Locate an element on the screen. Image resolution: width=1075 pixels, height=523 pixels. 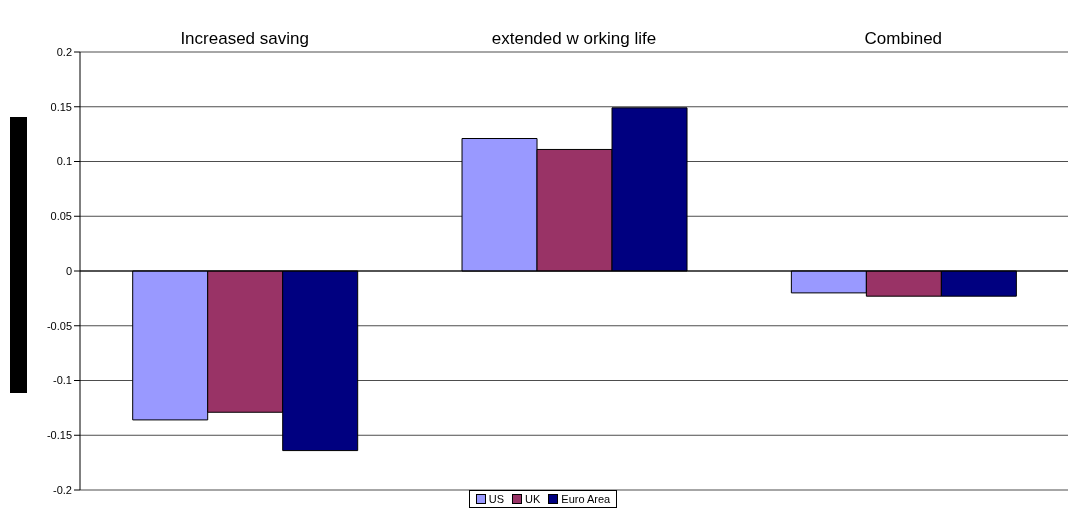
legend-label: Euro Area is located at coordinates (585, 499).